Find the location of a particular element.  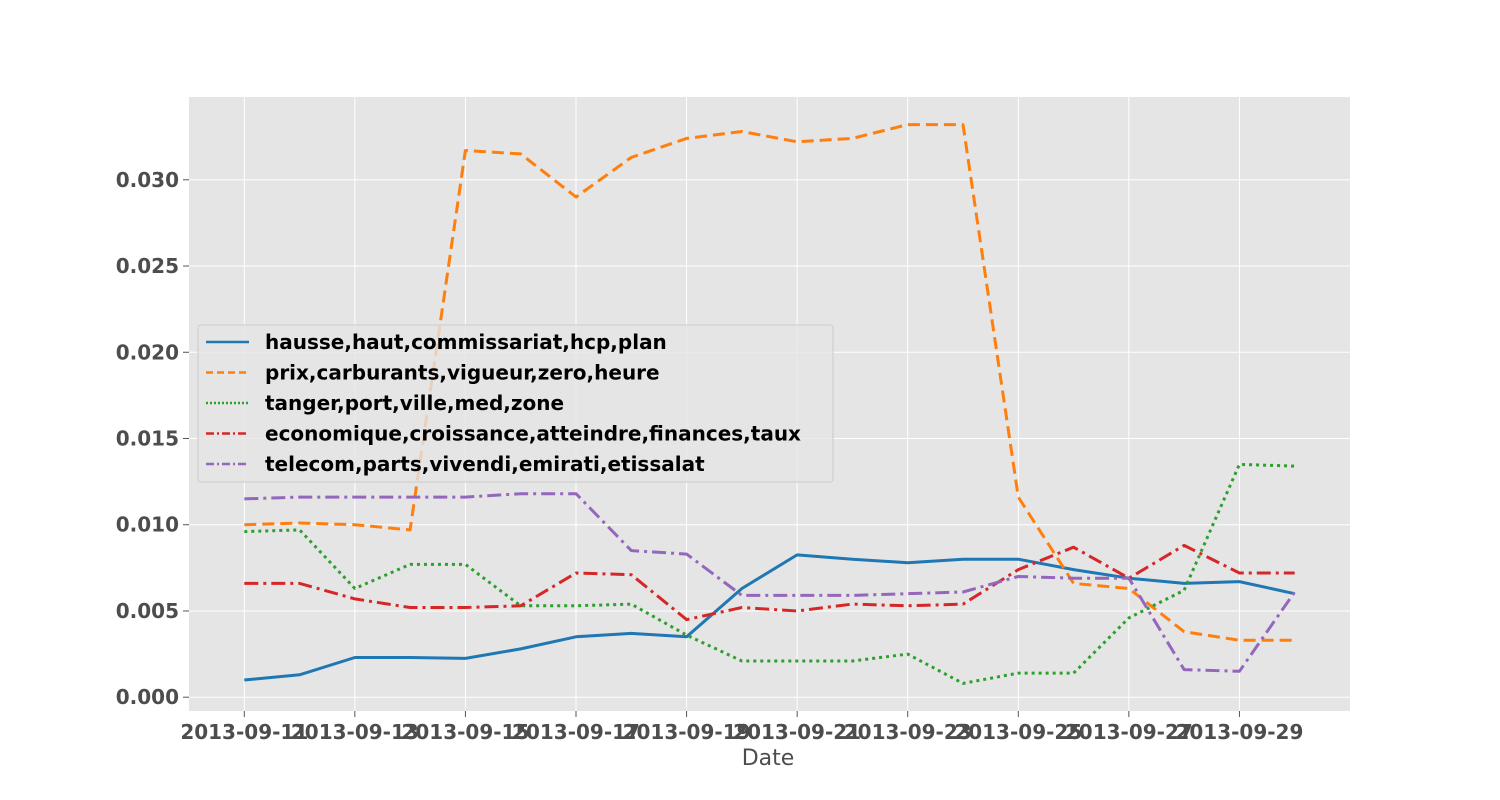

x-tick-label: 2013-09-23 is located at coordinates (908, 732).